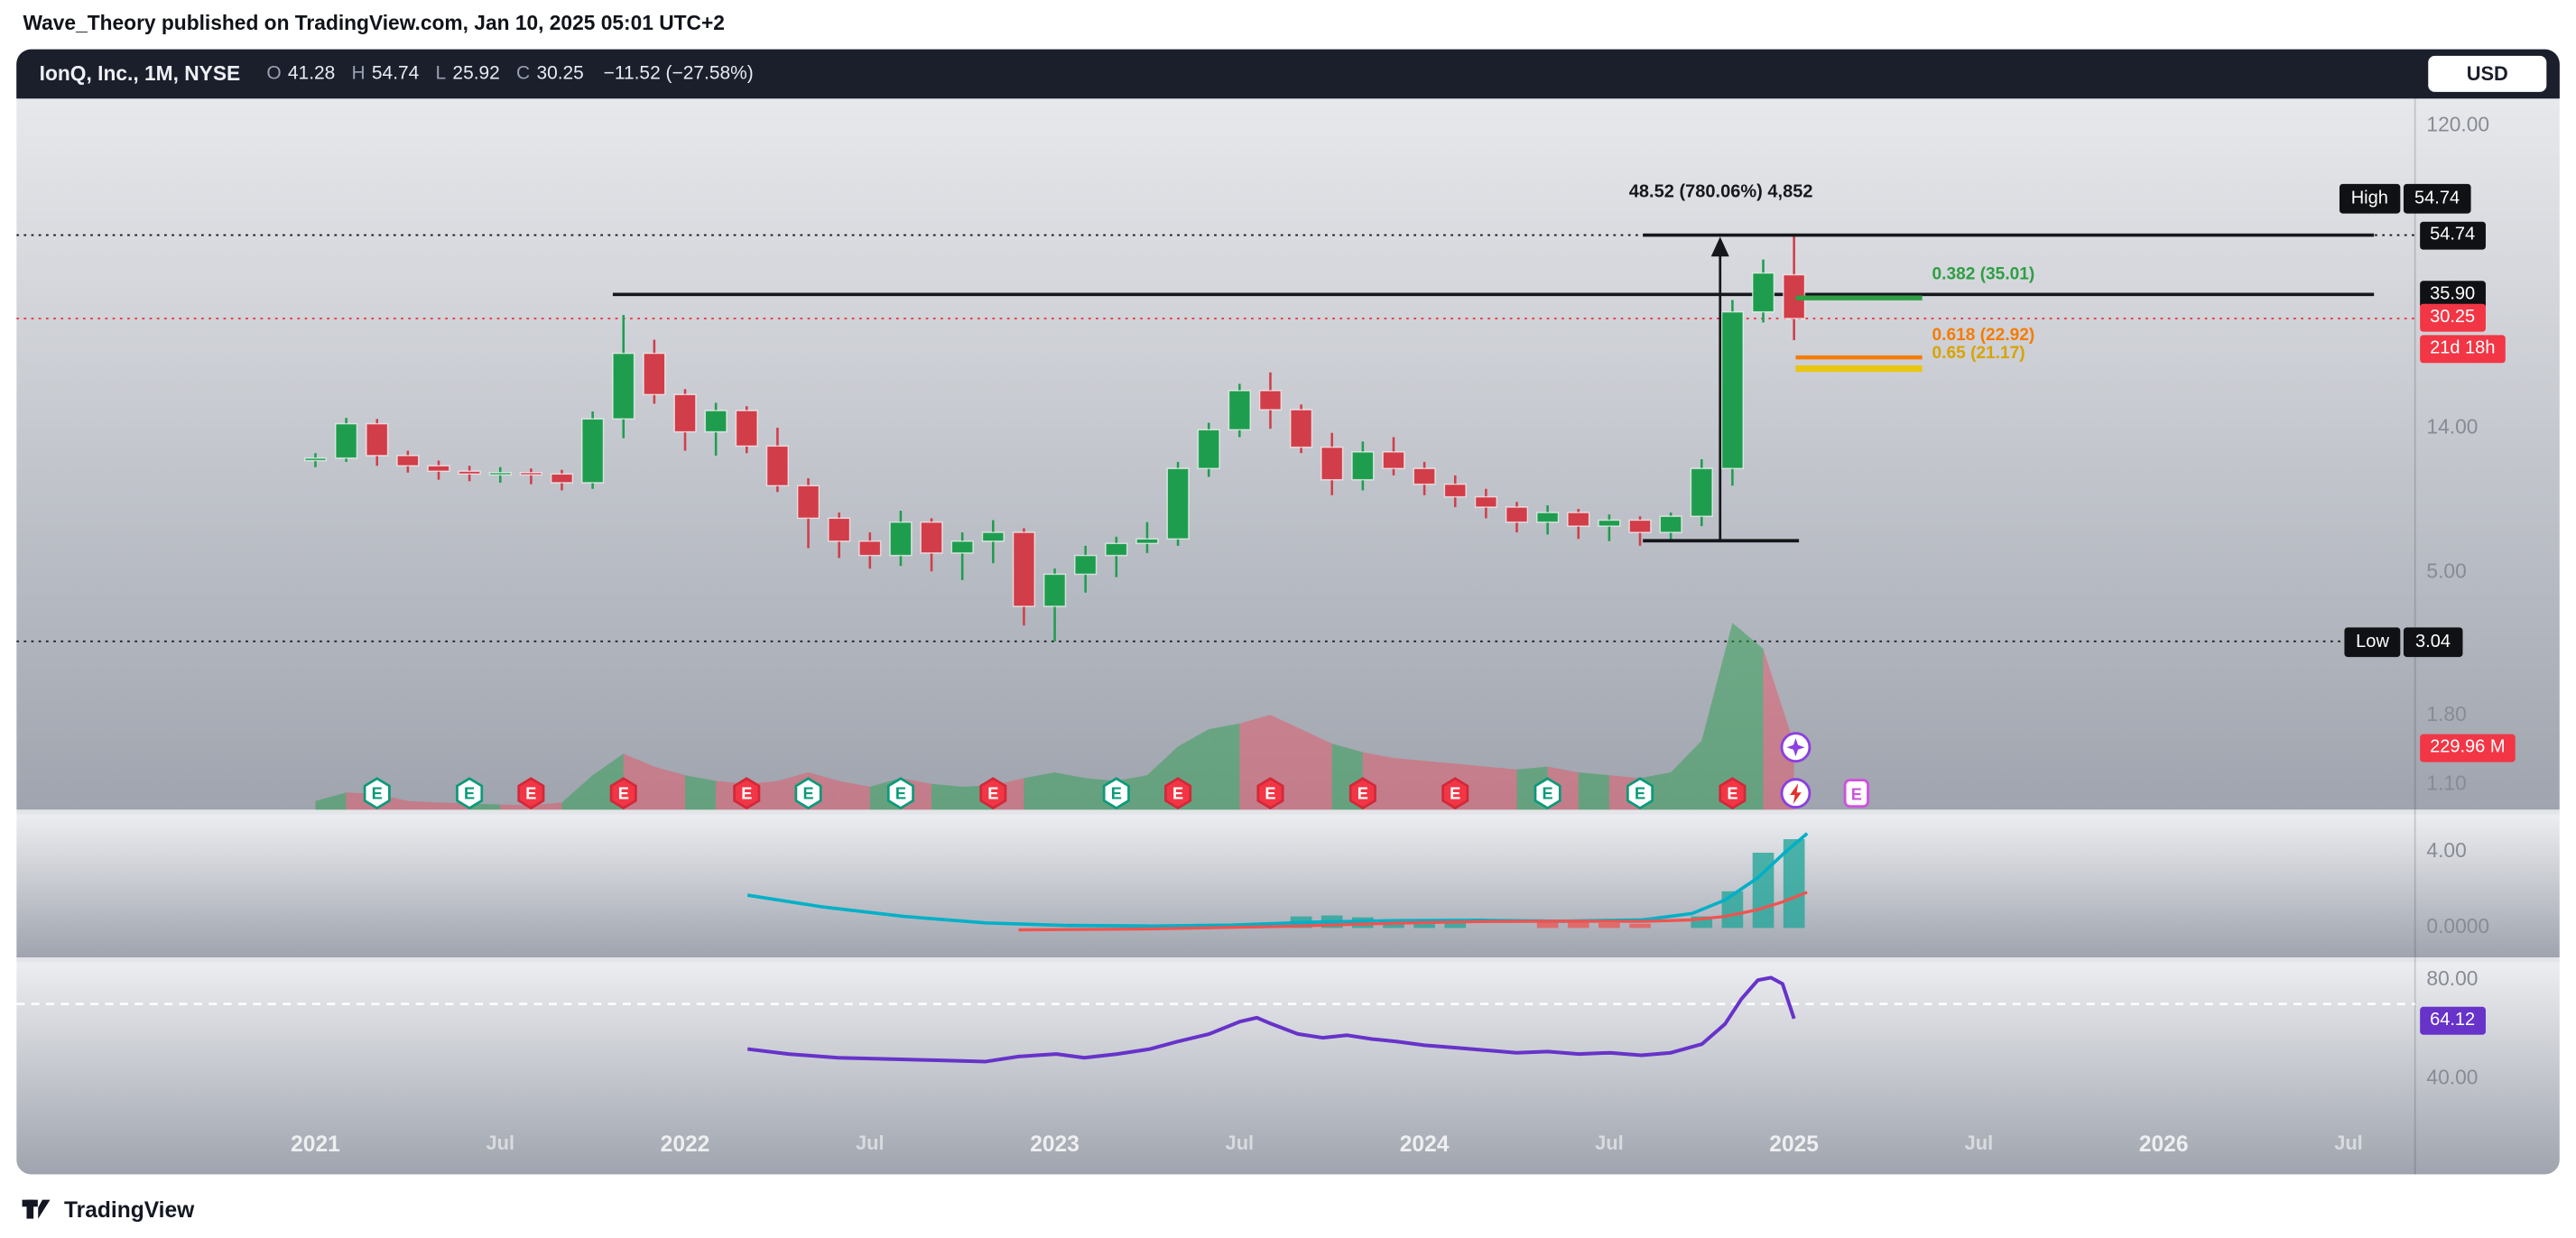  What do you see at coordinates (274, 73) in the screenshot?
I see `open-label: O` at bounding box center [274, 73].